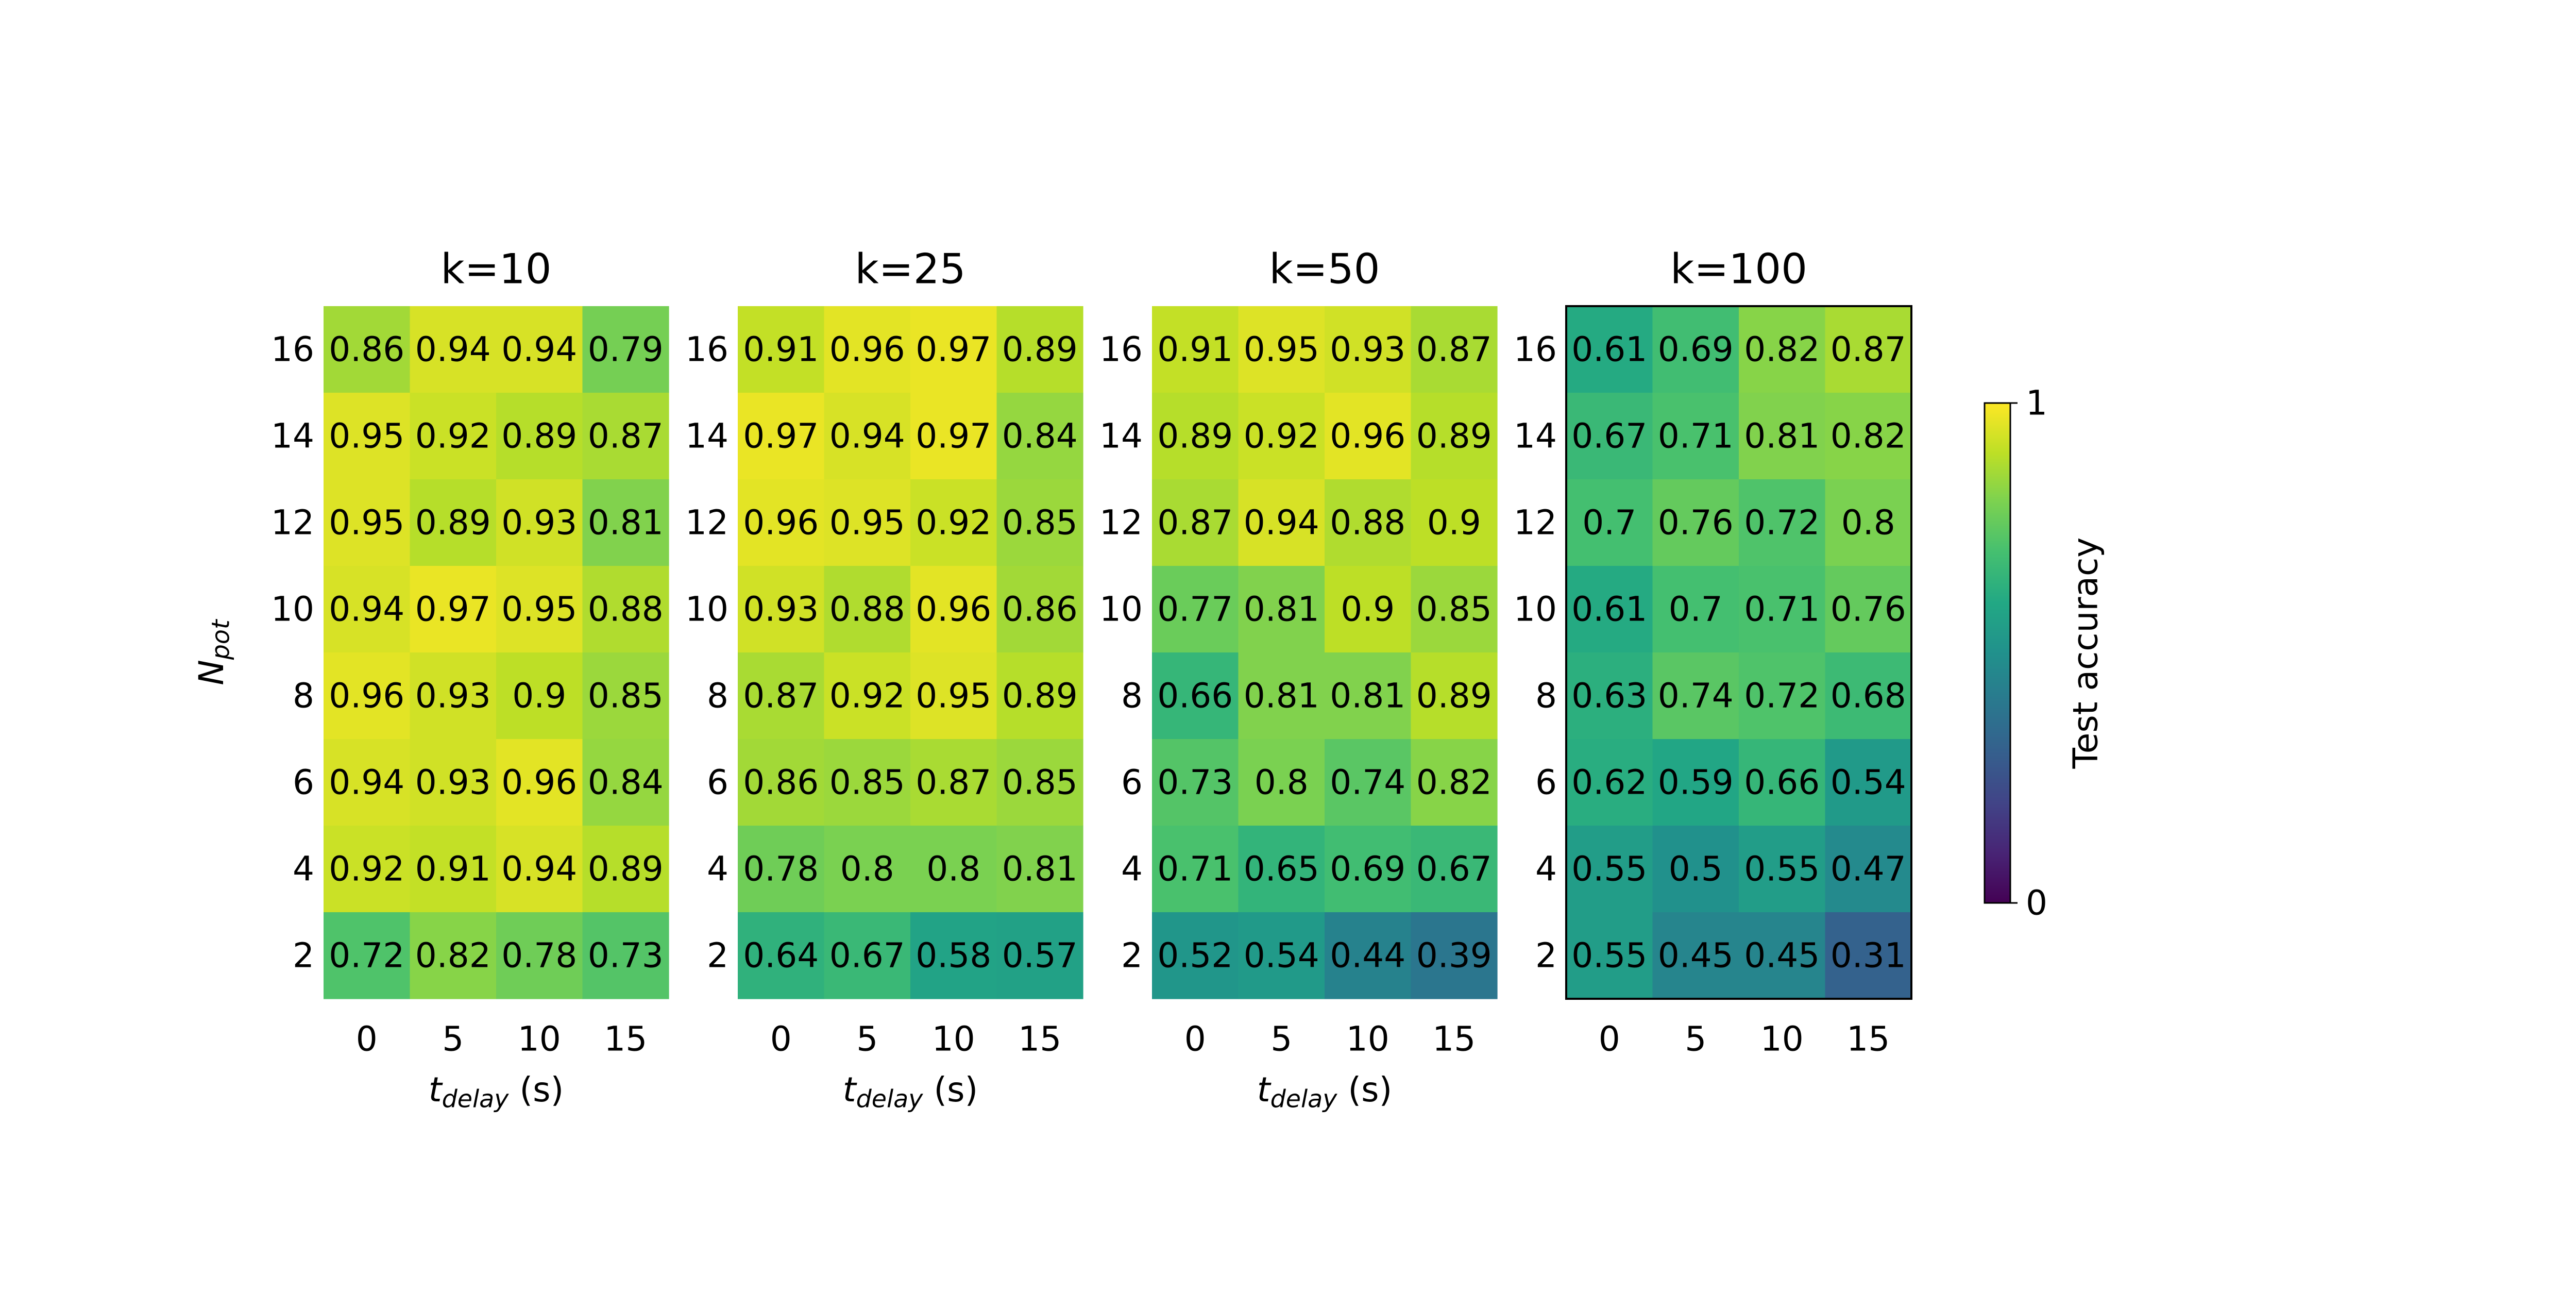 The image size is (2576, 1291). Describe the element at coordinates (1195, 609) in the screenshot. I see `cell-value-label: 0.77` at that location.